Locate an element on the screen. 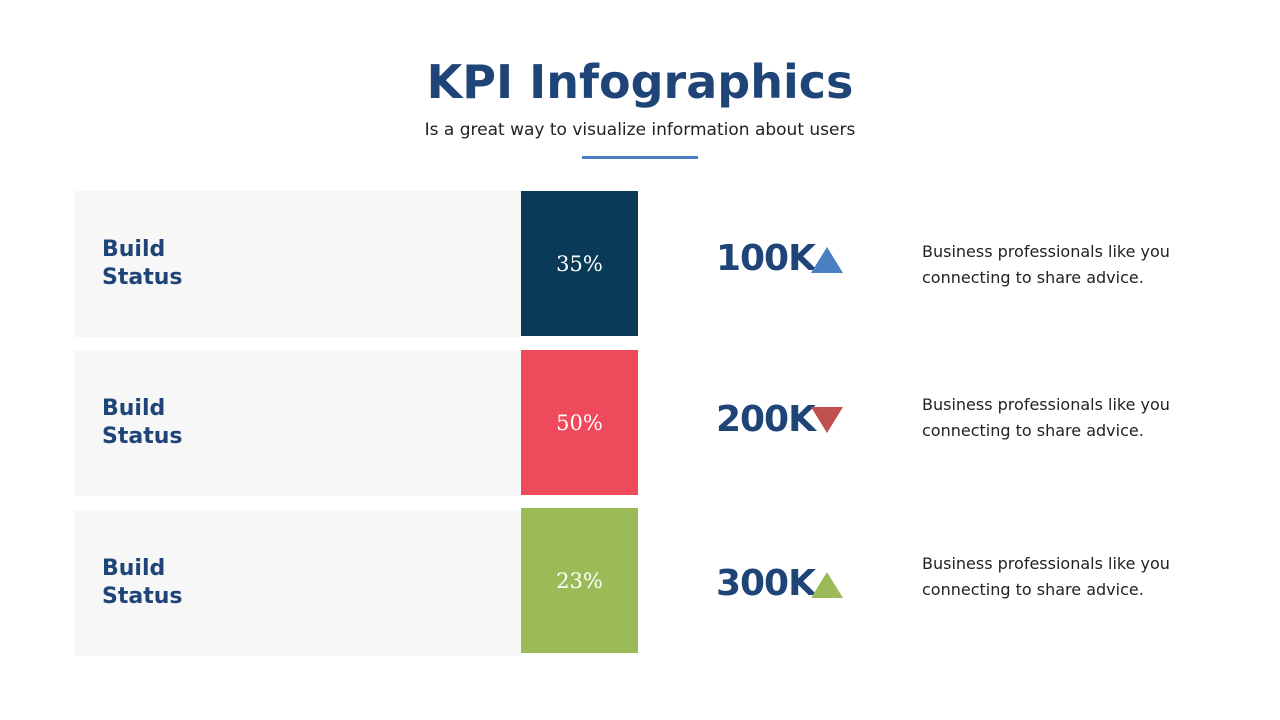 This screenshot has height=720, width=1280. percent-value: 50% is located at coordinates (579, 422).